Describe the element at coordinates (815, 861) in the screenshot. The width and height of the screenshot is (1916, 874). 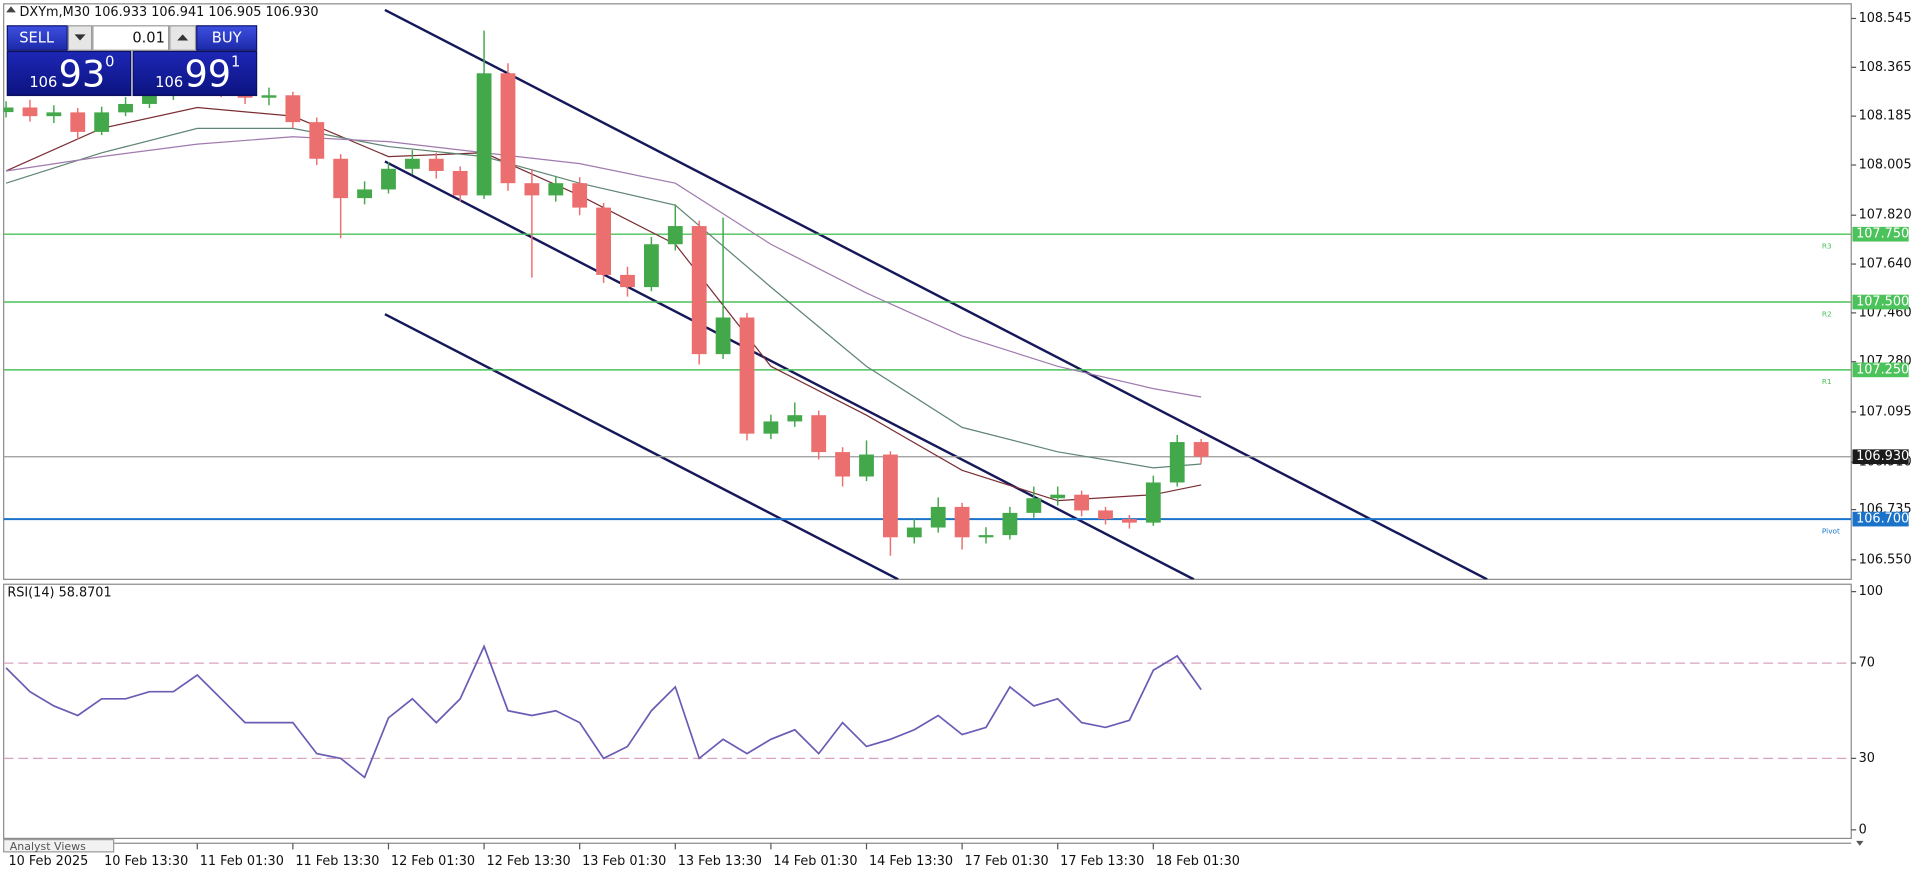
I see `x-tick-label: 14 Feb 01:30` at that location.